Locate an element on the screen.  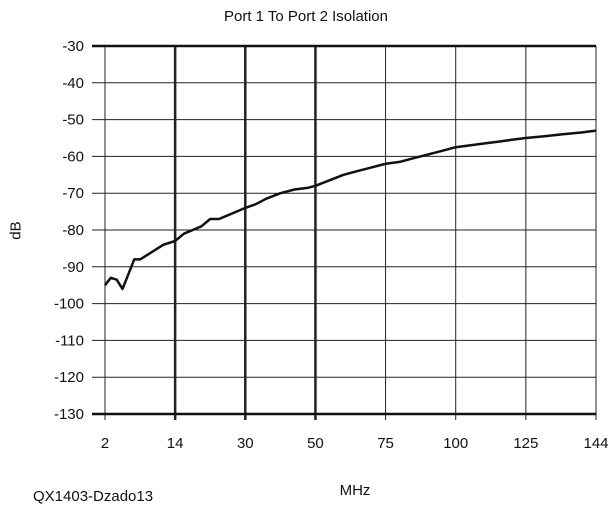
x-tick-label: 144 is located at coordinates (595, 443).